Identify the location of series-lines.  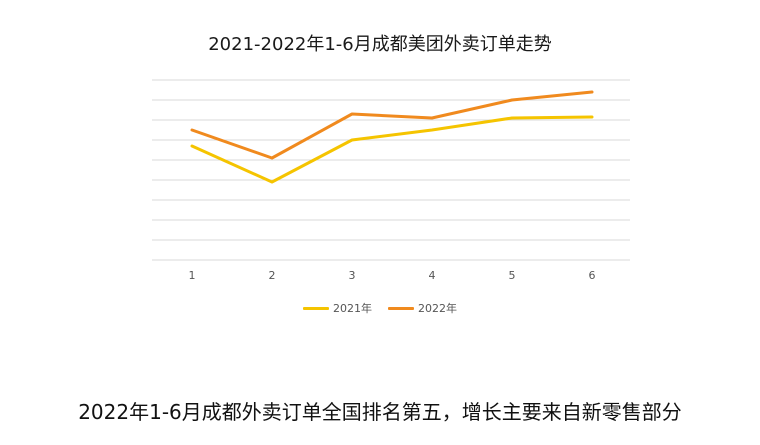
(392, 137).